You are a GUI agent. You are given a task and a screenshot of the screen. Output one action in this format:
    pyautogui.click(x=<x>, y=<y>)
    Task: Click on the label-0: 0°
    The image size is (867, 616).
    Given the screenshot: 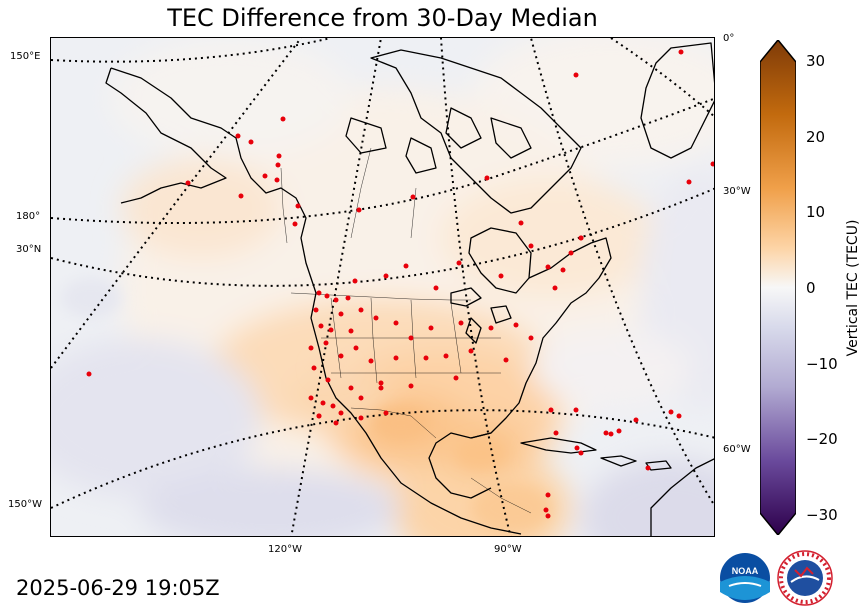 What is the action you would take?
    pyautogui.click(x=729, y=38)
    